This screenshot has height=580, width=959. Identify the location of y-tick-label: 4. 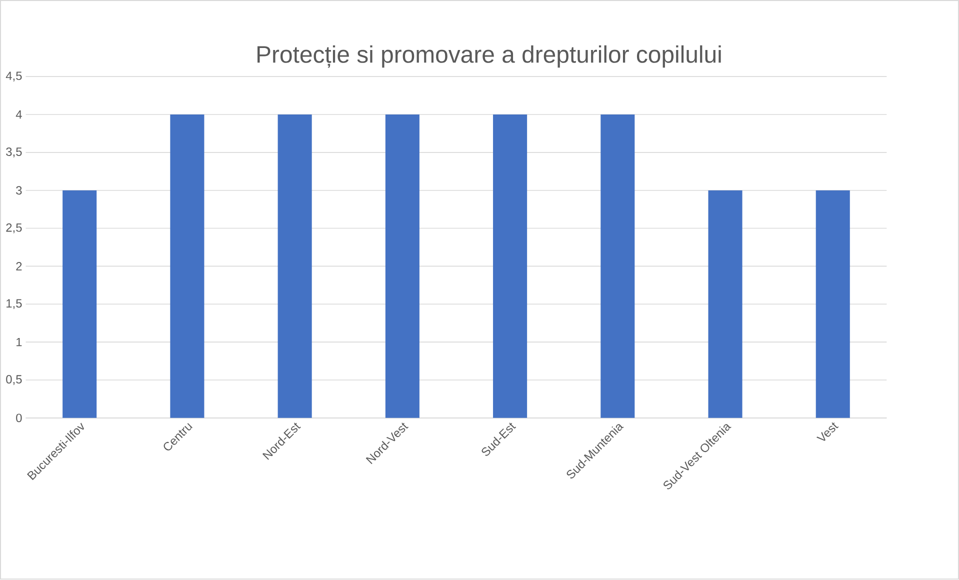
(19, 114).